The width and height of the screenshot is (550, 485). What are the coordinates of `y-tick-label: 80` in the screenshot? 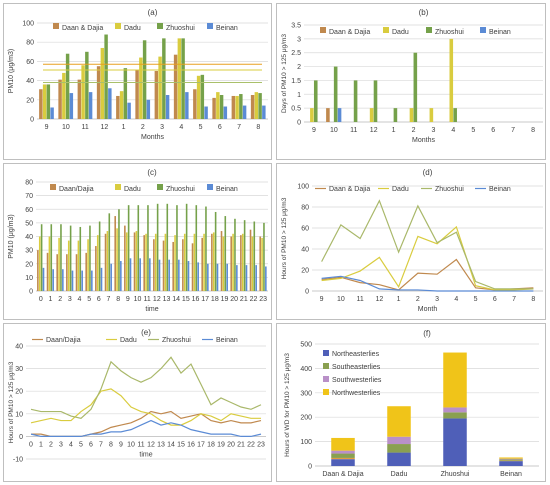 It's located at (305, 208).